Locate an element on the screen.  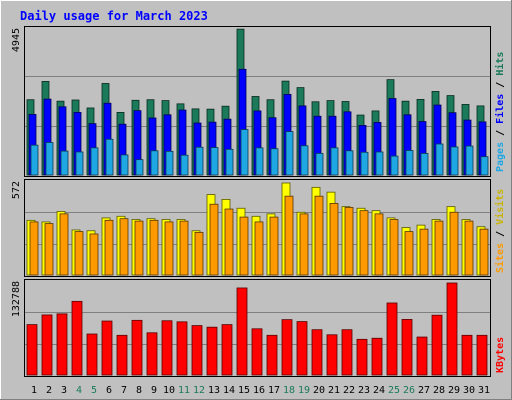
day-label: 17 is located at coordinates (274, 390).